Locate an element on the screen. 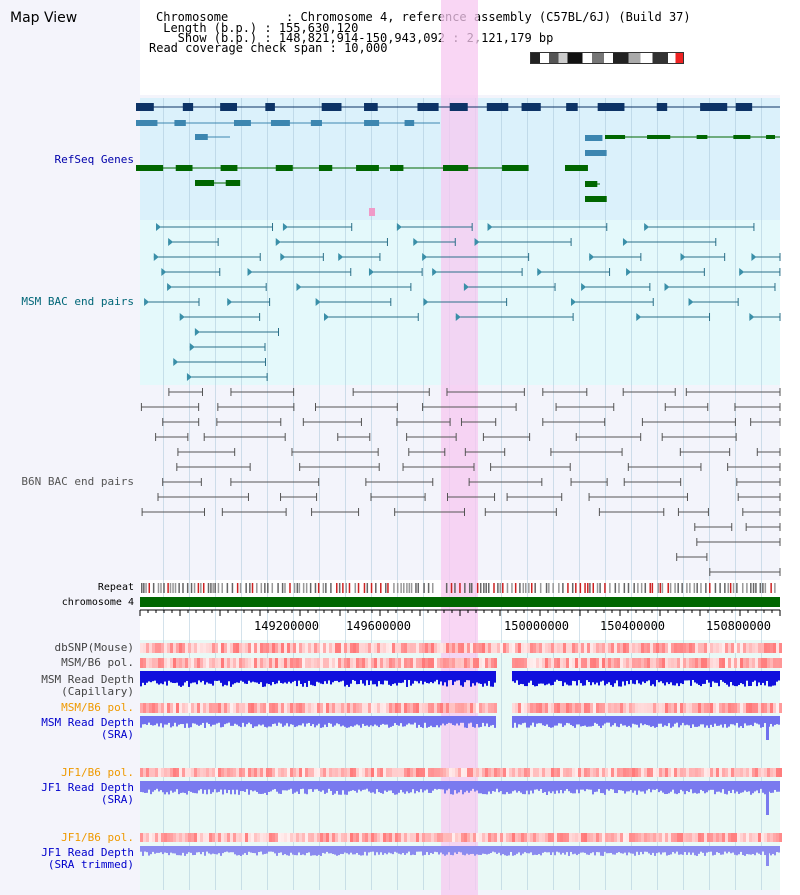 This screenshot has height=895, width=800. highlight-region is located at coordinates (459, 447).